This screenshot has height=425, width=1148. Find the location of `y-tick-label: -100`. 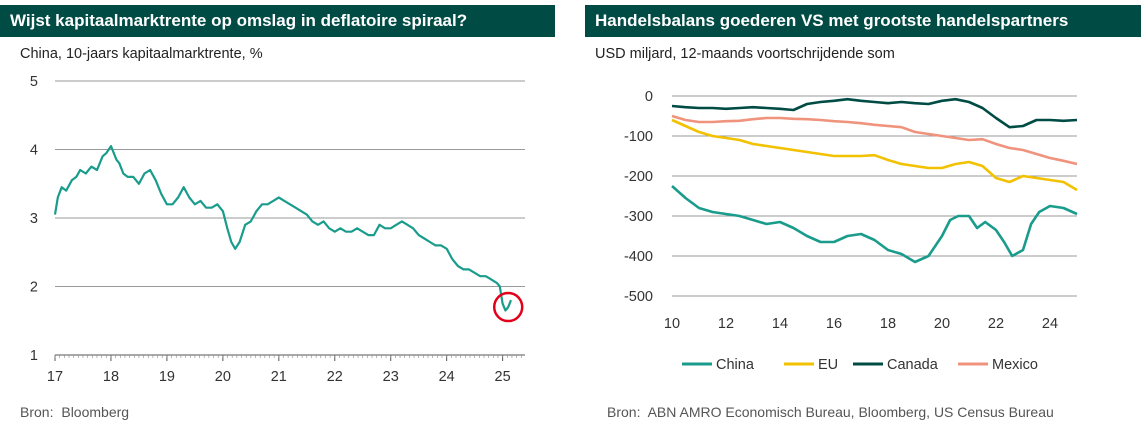

y-tick-label: -100 is located at coordinates (638, 137).